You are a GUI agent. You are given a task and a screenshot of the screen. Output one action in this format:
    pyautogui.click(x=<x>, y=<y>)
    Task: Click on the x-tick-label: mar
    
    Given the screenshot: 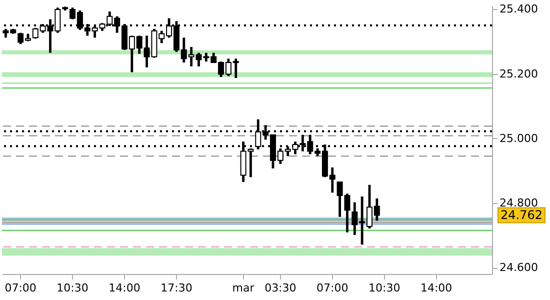 What is the action you would take?
    pyautogui.click(x=243, y=288)
    